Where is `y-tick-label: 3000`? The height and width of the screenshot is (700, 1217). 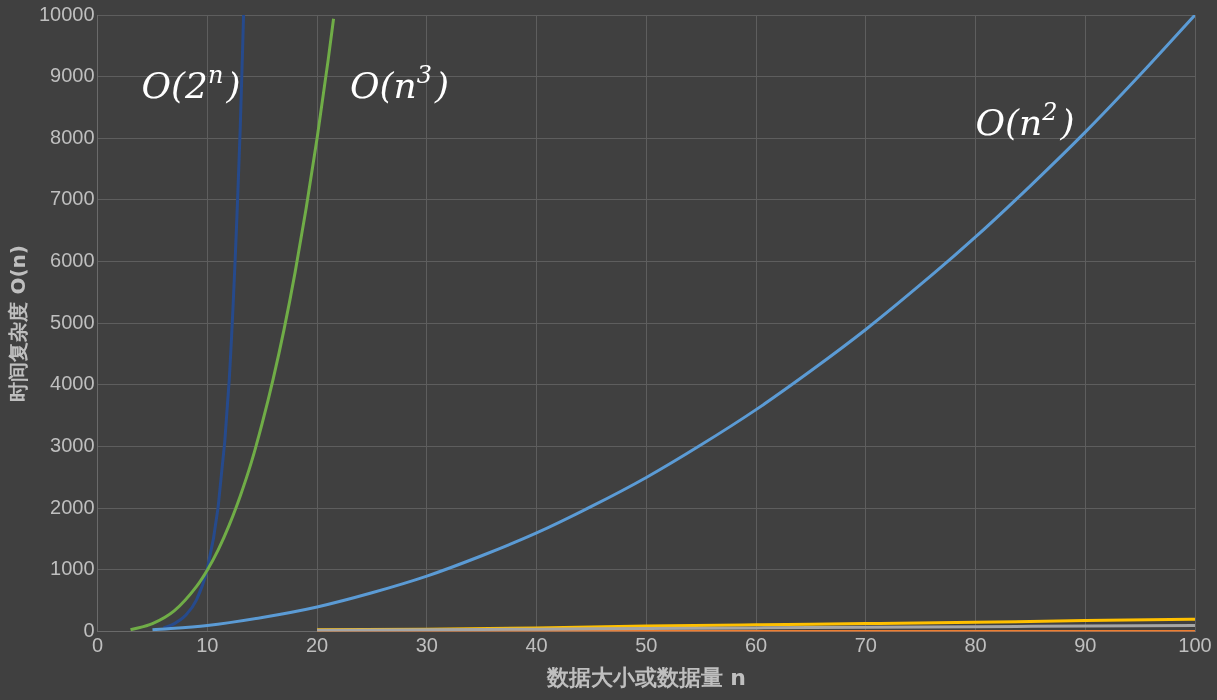 y-tick-label: 3000 is located at coordinates (72, 445).